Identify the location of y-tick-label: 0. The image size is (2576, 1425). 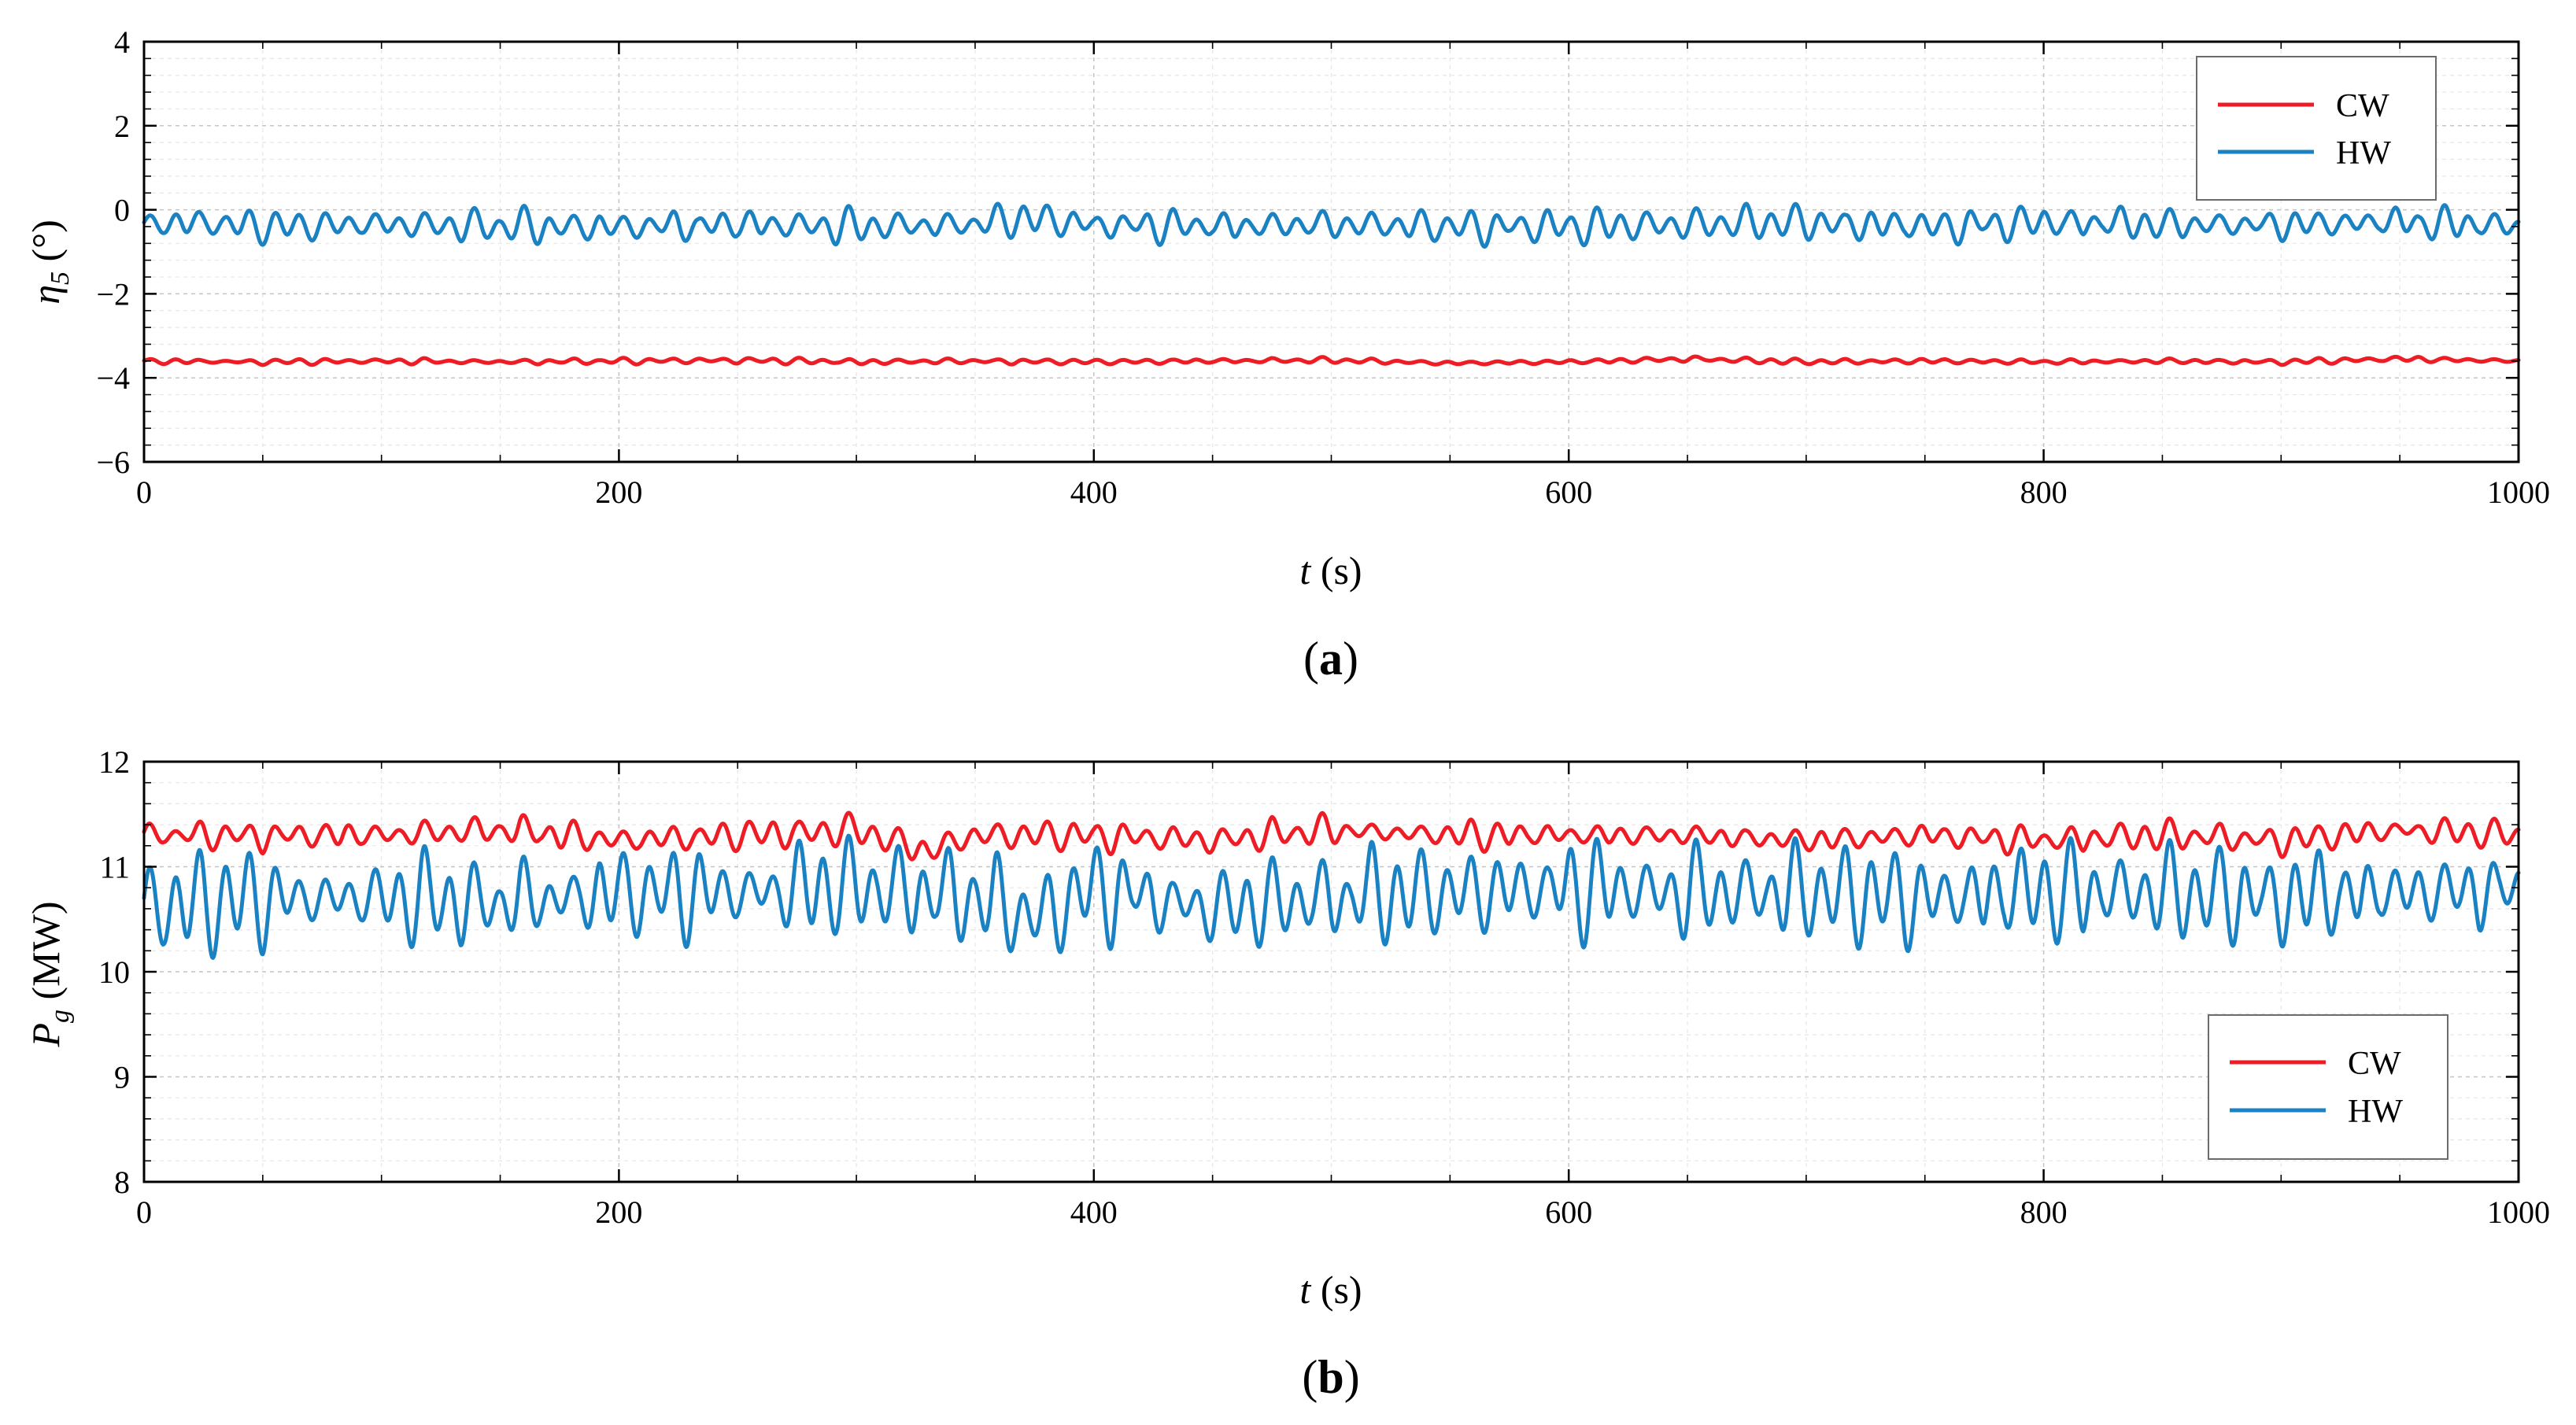
(122, 210).